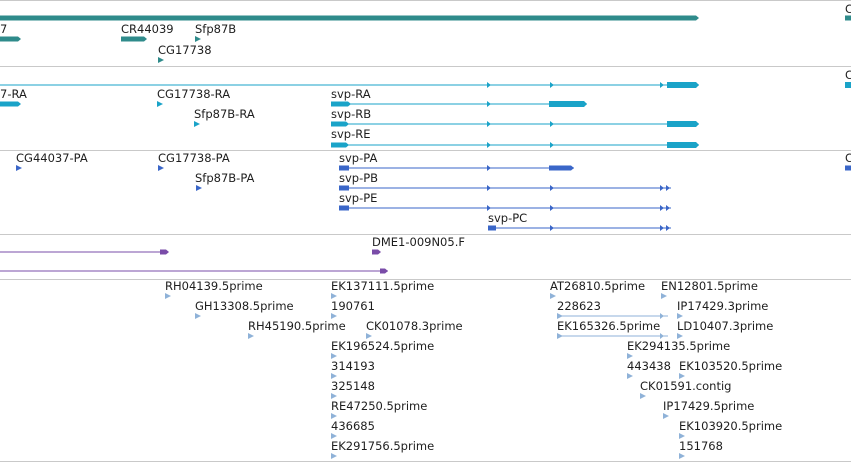 This screenshot has height=462, width=851. Describe the element at coordinates (297, 326) in the screenshot. I see `est-label: RH45190.5prime` at that location.